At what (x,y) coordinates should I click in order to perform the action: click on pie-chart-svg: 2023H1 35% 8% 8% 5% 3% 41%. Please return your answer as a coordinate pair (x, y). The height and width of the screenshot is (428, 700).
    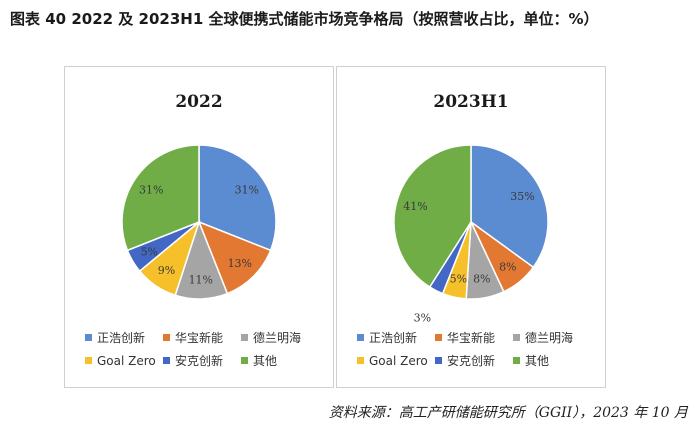
    Looking at the image, I should click on (471, 208).